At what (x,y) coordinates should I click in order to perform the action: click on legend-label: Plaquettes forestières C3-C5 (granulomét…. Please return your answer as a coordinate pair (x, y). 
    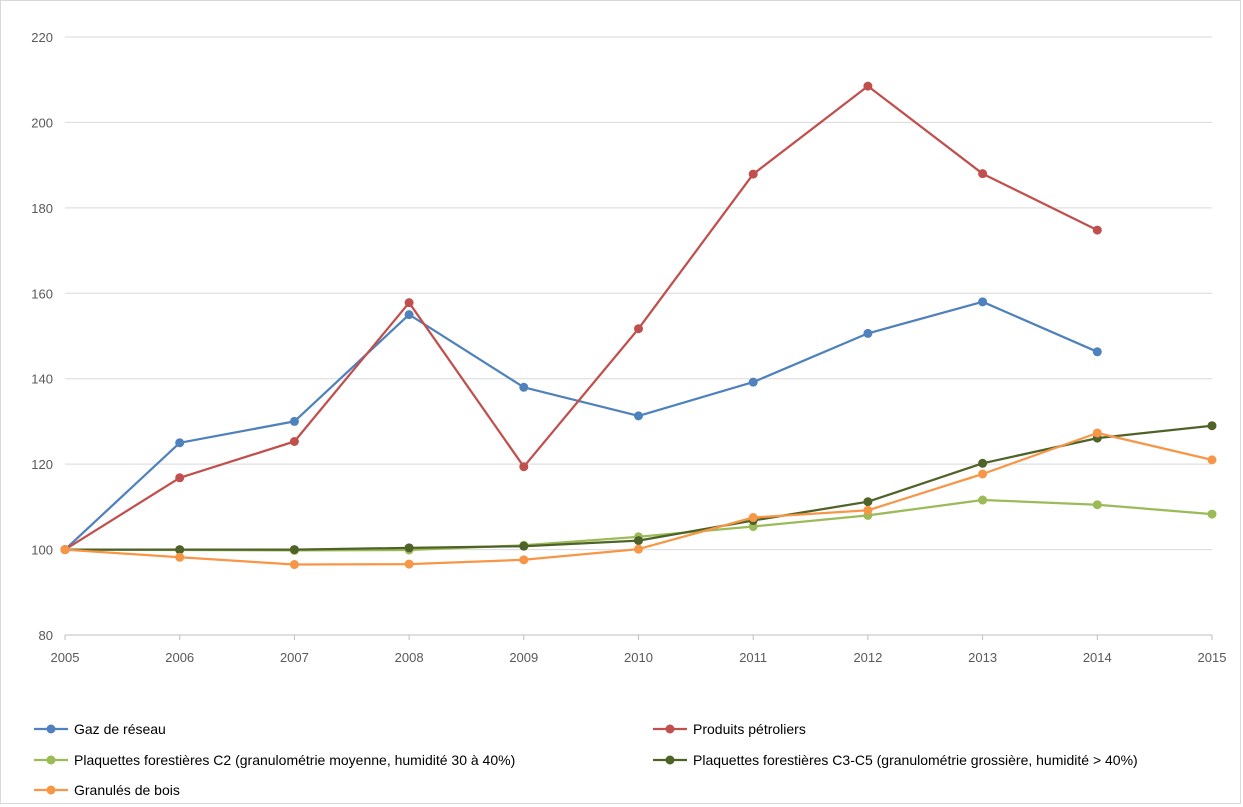
    Looking at the image, I should click on (915, 760).